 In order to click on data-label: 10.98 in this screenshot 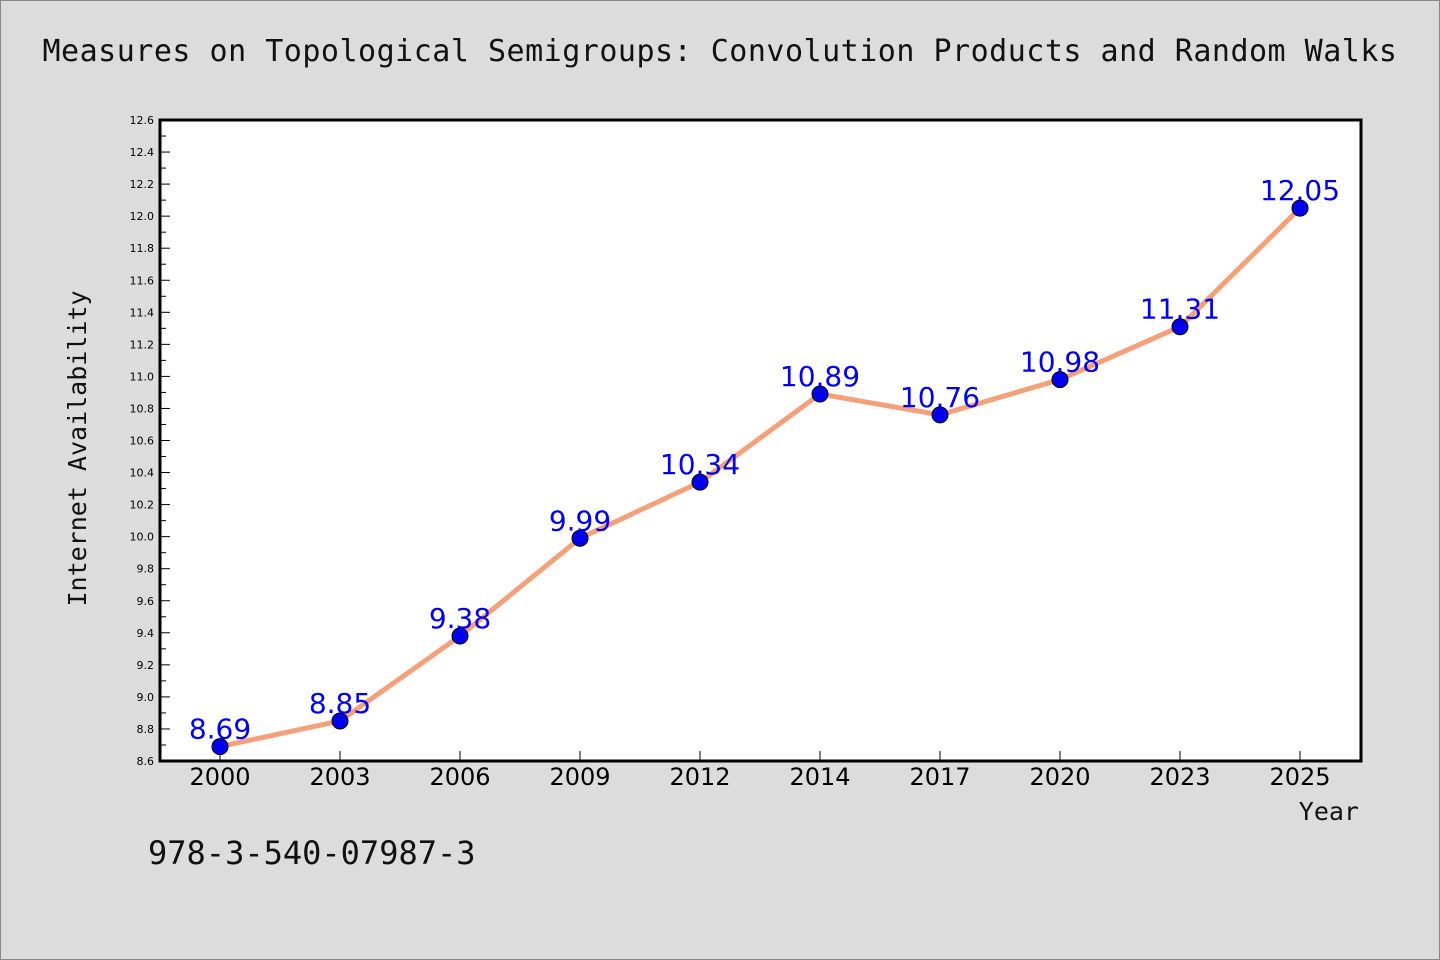, I will do `click(1060, 362)`.